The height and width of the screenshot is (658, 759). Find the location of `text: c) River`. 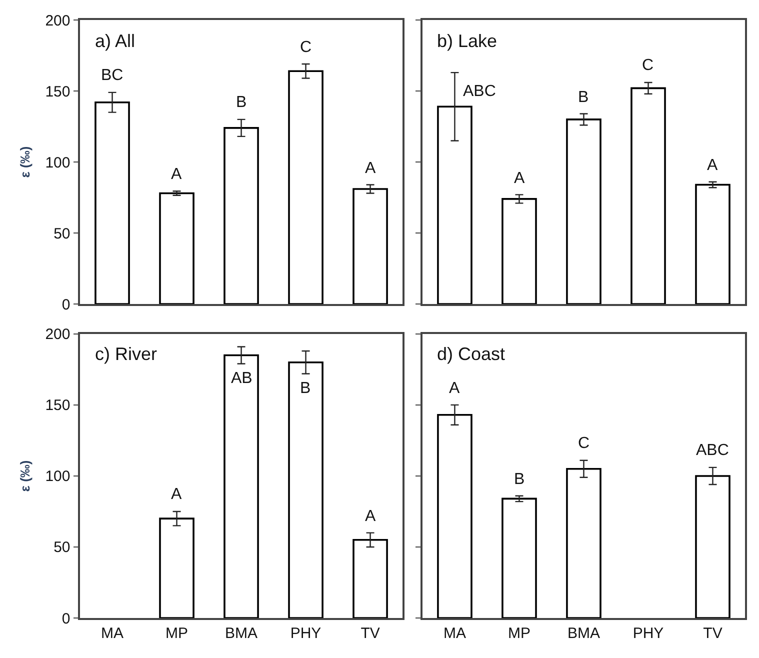

text: c) River is located at coordinates (126, 354).